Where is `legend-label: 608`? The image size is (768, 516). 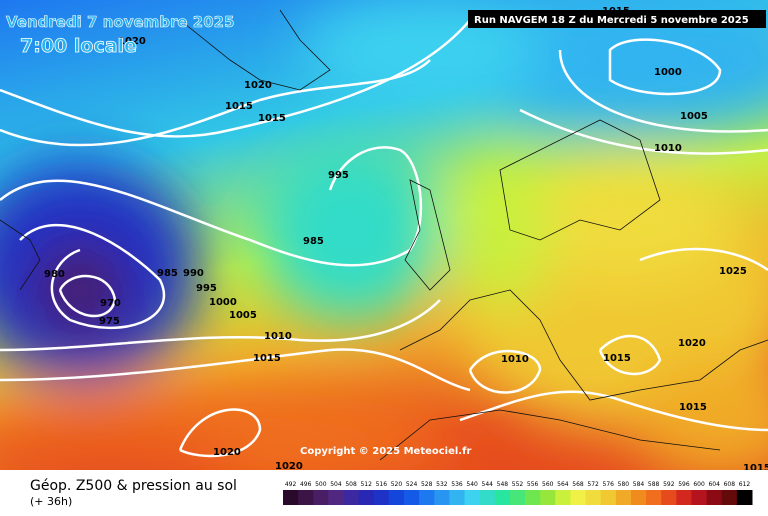
legend-label: 608 is located at coordinates (730, 484).